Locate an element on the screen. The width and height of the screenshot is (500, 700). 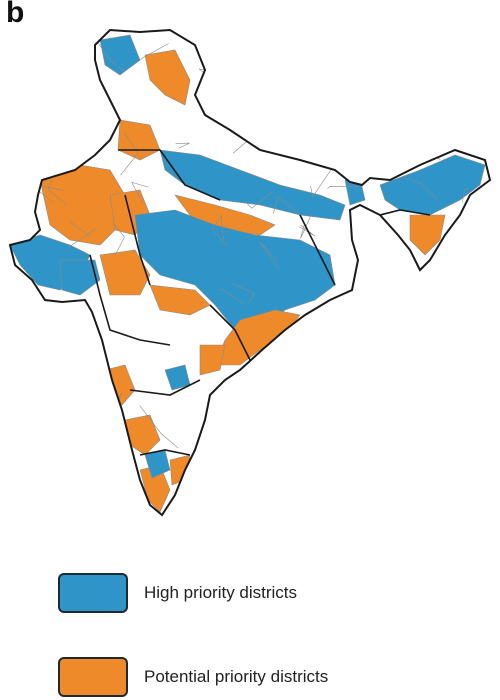
region-potential-ap is located at coordinates (212, 360).